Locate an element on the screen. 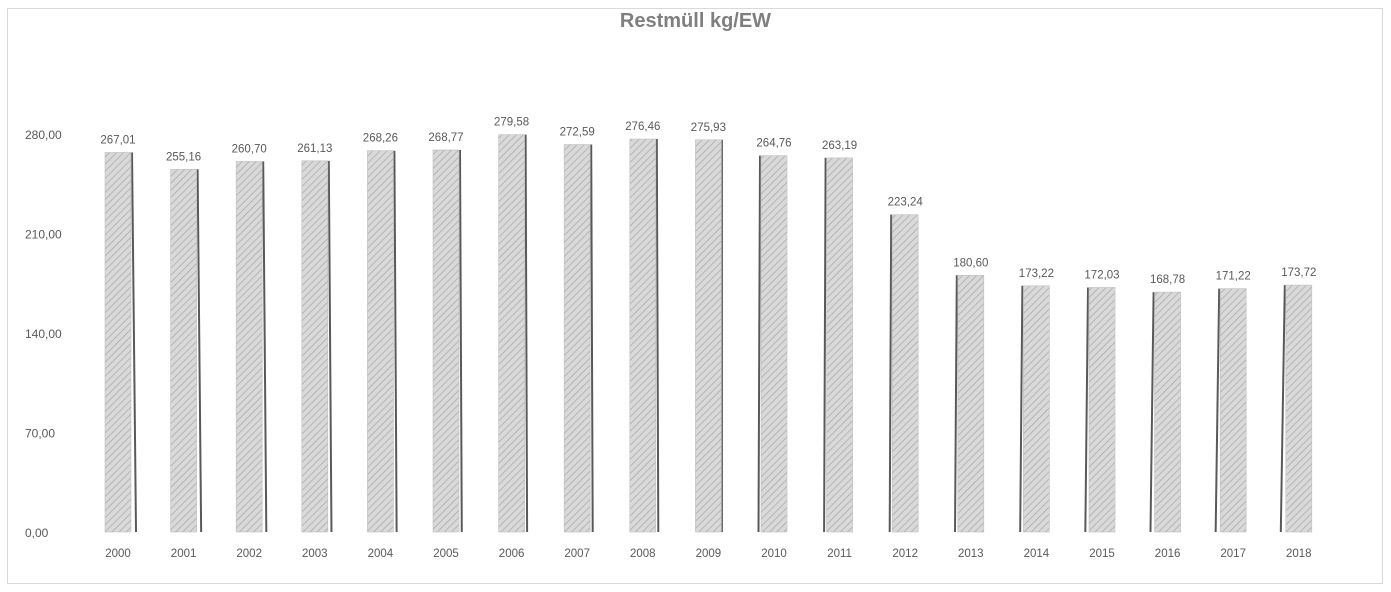 This screenshot has width=1391, height=592. y-tick-label: 140,00 is located at coordinates (43, 334).